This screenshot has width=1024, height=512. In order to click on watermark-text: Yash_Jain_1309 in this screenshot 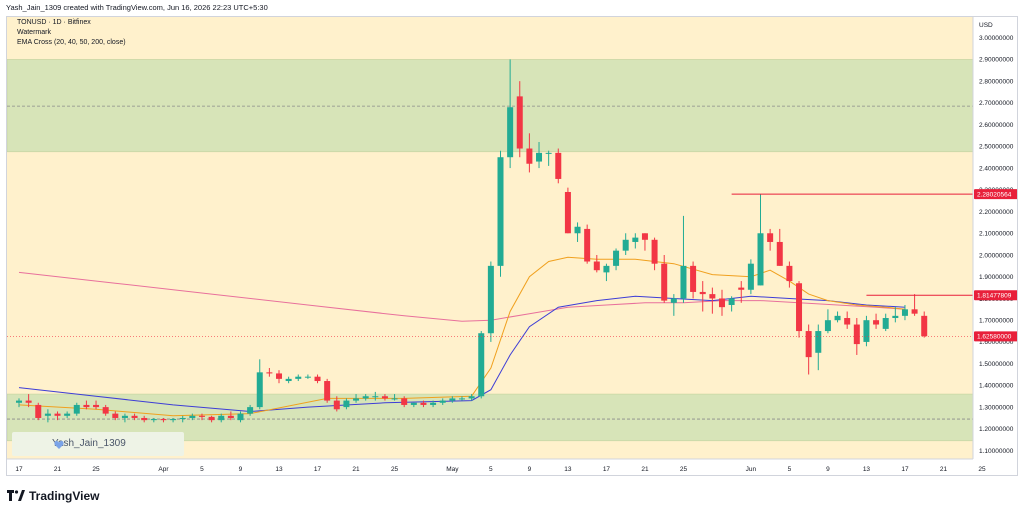, I will do `click(89, 443)`.